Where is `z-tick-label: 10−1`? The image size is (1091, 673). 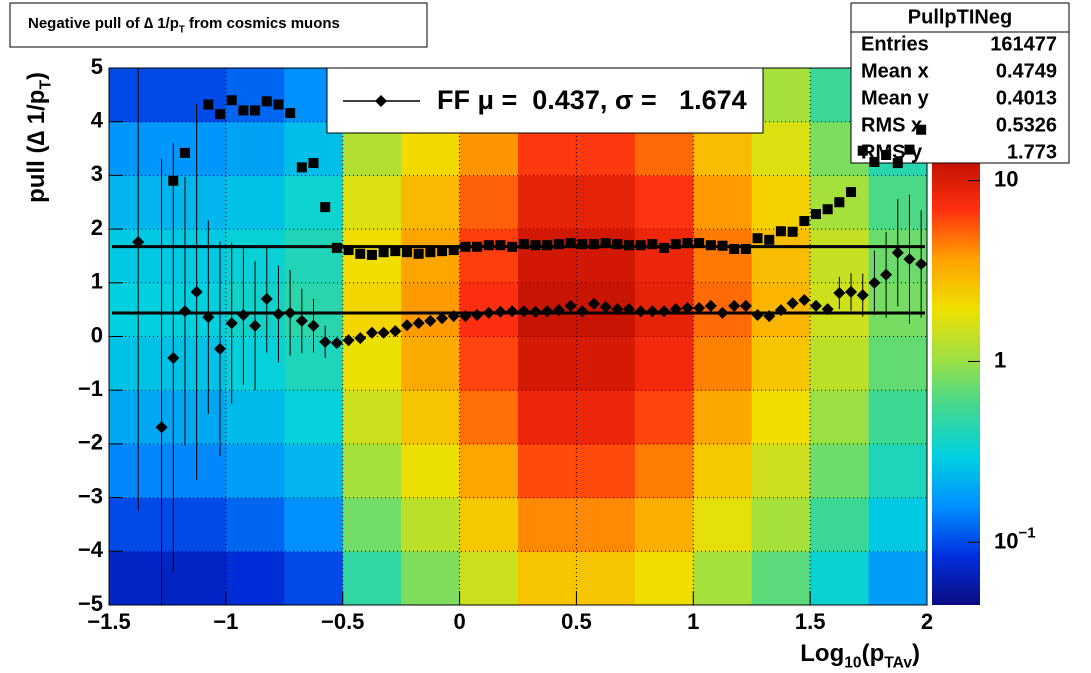 z-tick-label: 10−1 is located at coordinates (1015, 538).